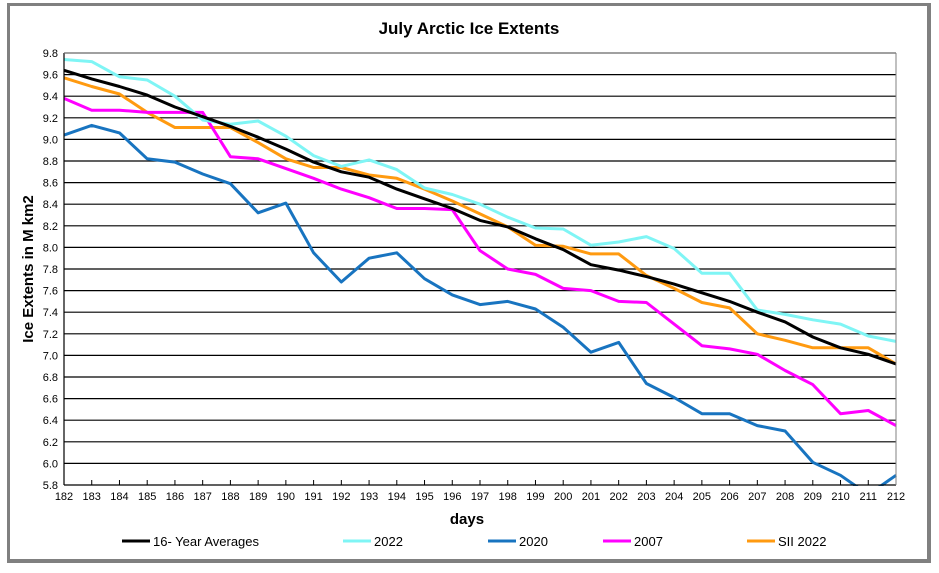  I want to click on x-tick-label: 208, so click(785, 497).